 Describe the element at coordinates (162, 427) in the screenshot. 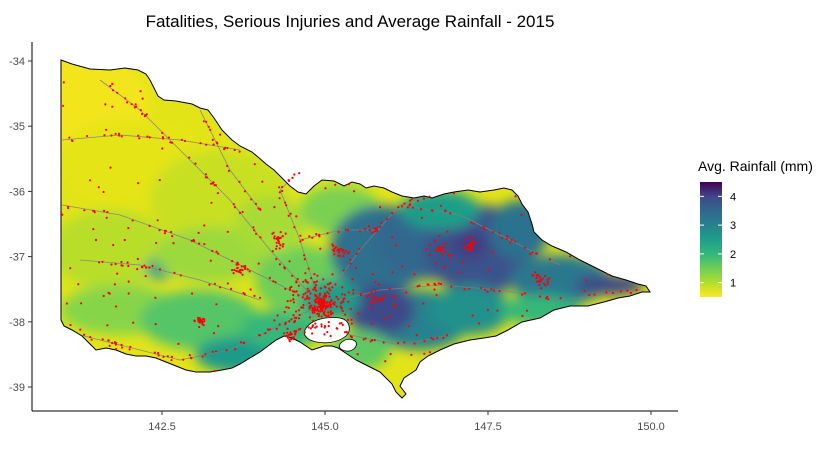

I see `x-tick-label: 142.5` at that location.